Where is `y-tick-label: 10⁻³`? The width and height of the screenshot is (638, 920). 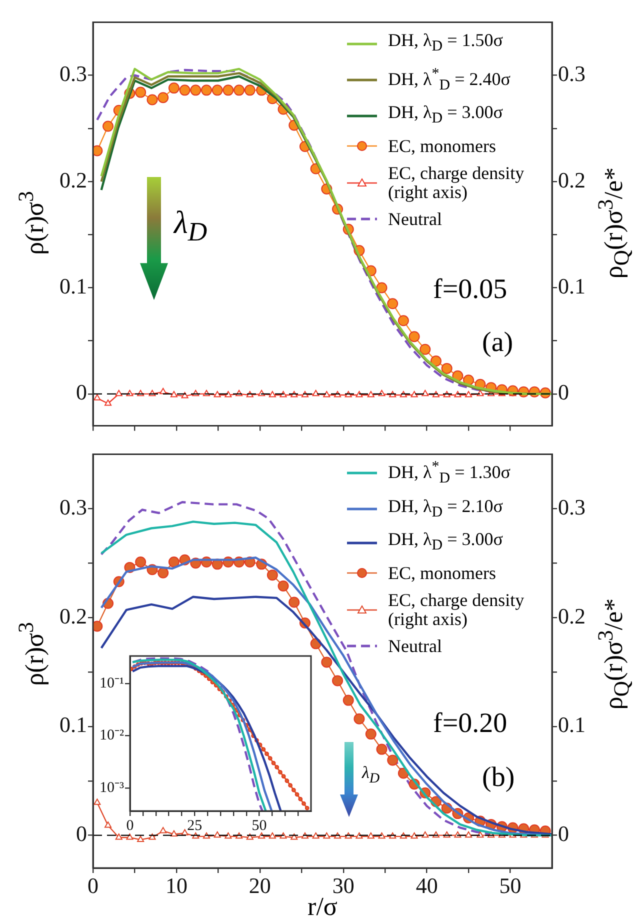
y-tick-label: 10⁻³ is located at coordinates (112, 788).